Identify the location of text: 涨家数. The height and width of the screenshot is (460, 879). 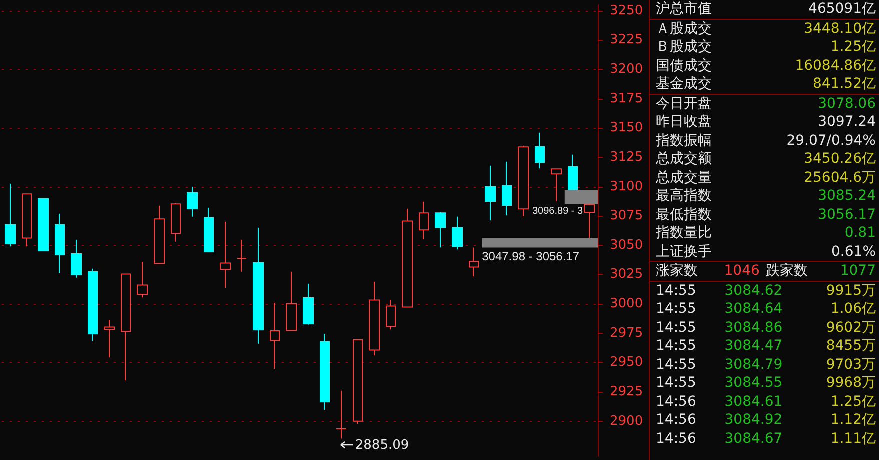
(677, 271).